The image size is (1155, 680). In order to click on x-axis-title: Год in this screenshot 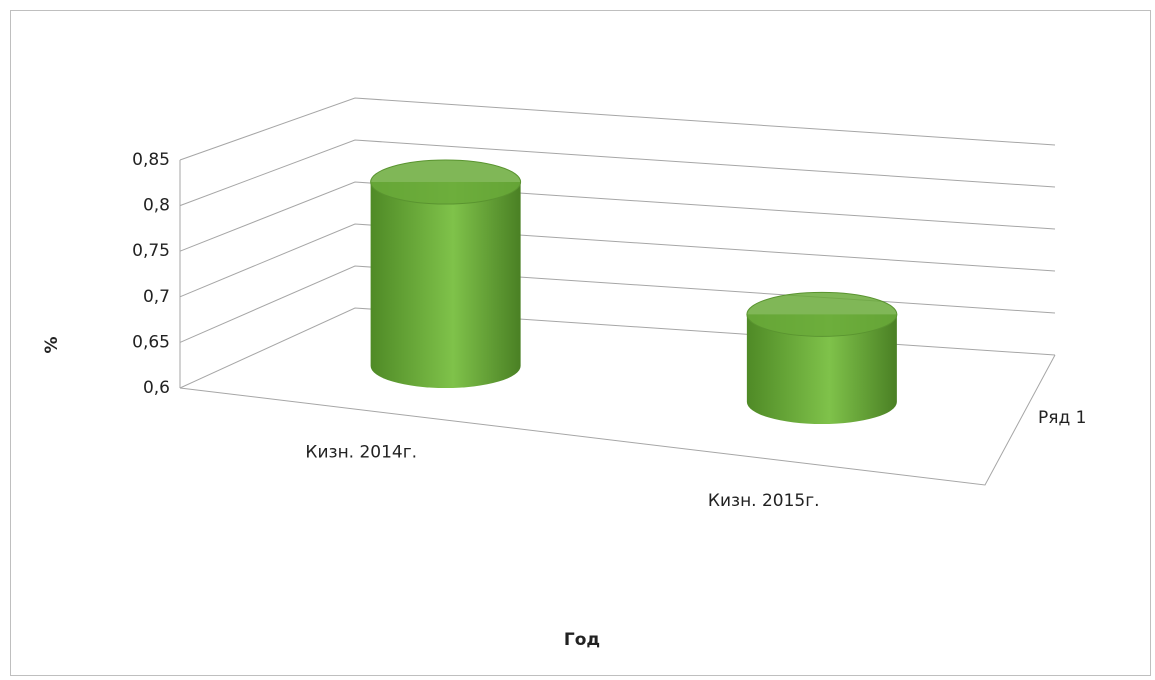, I will do `click(582, 640)`.